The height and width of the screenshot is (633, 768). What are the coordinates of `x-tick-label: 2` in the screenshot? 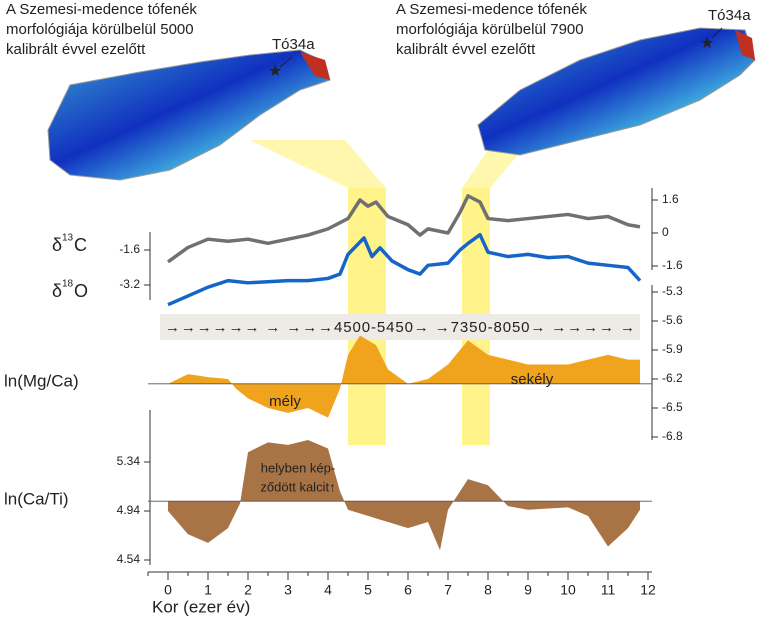 It's located at (248, 590).